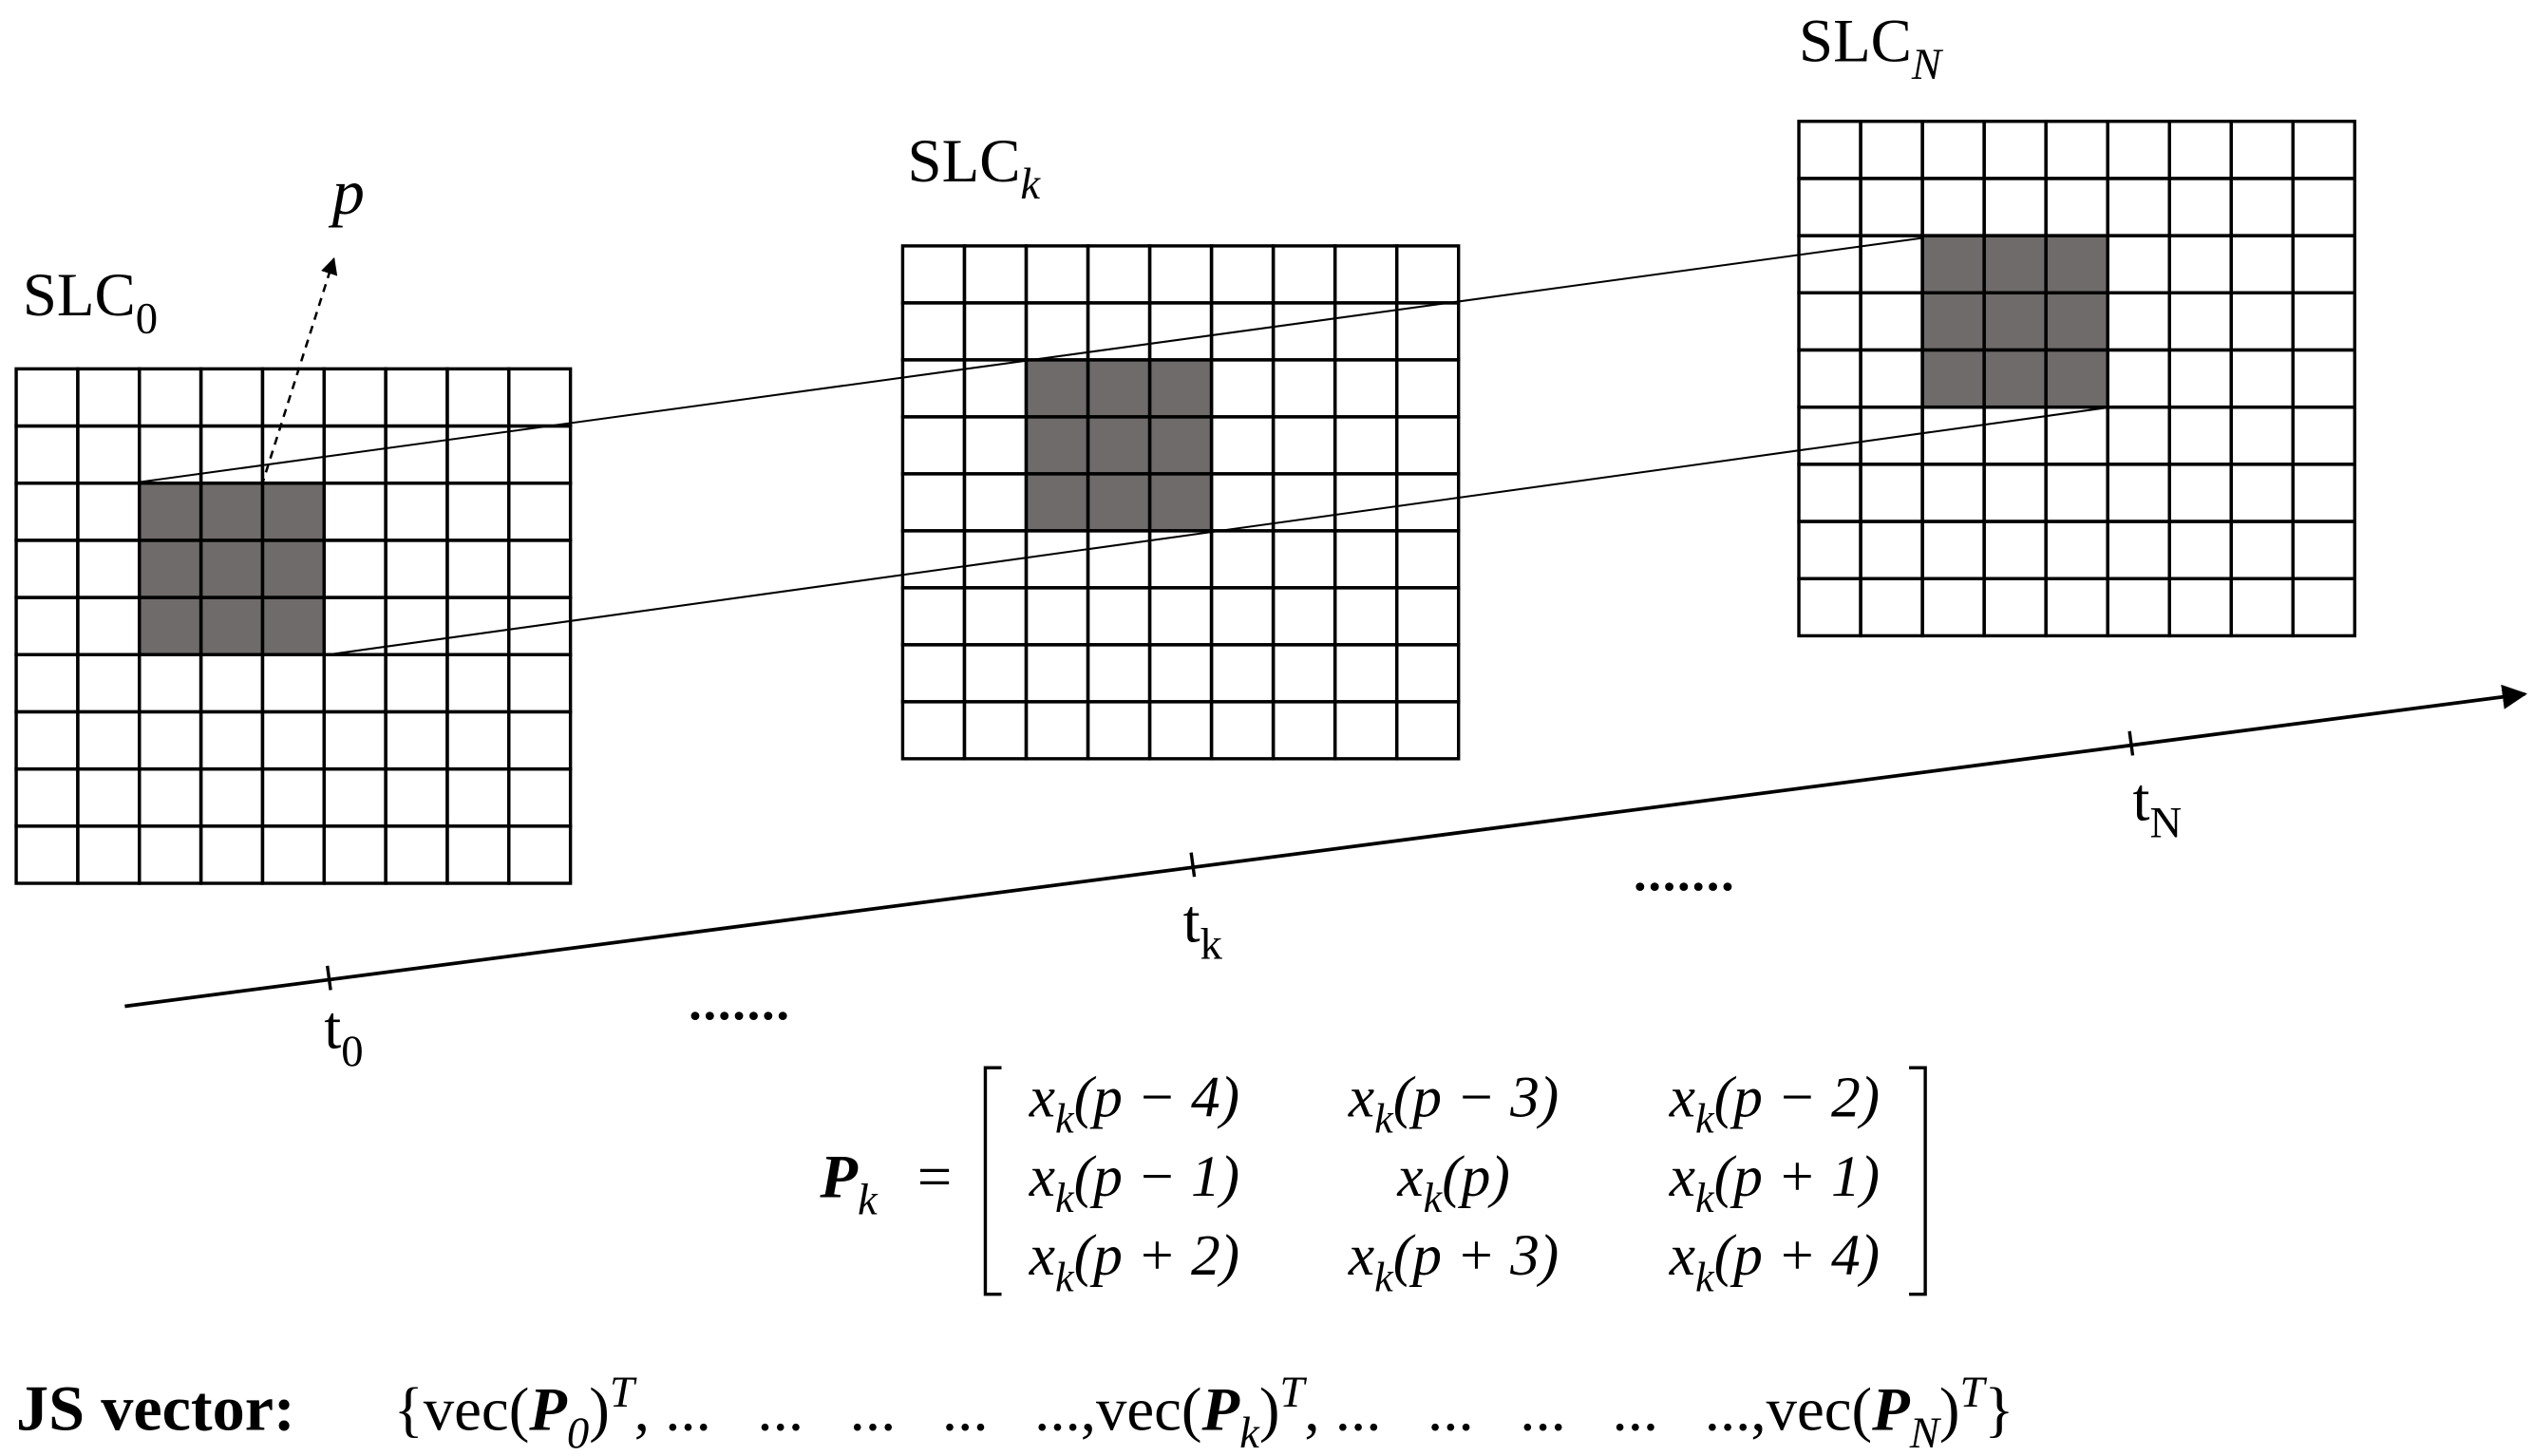  What do you see at coordinates (477, 1410) in the screenshot?
I see `text-part: vec(` at bounding box center [477, 1410].